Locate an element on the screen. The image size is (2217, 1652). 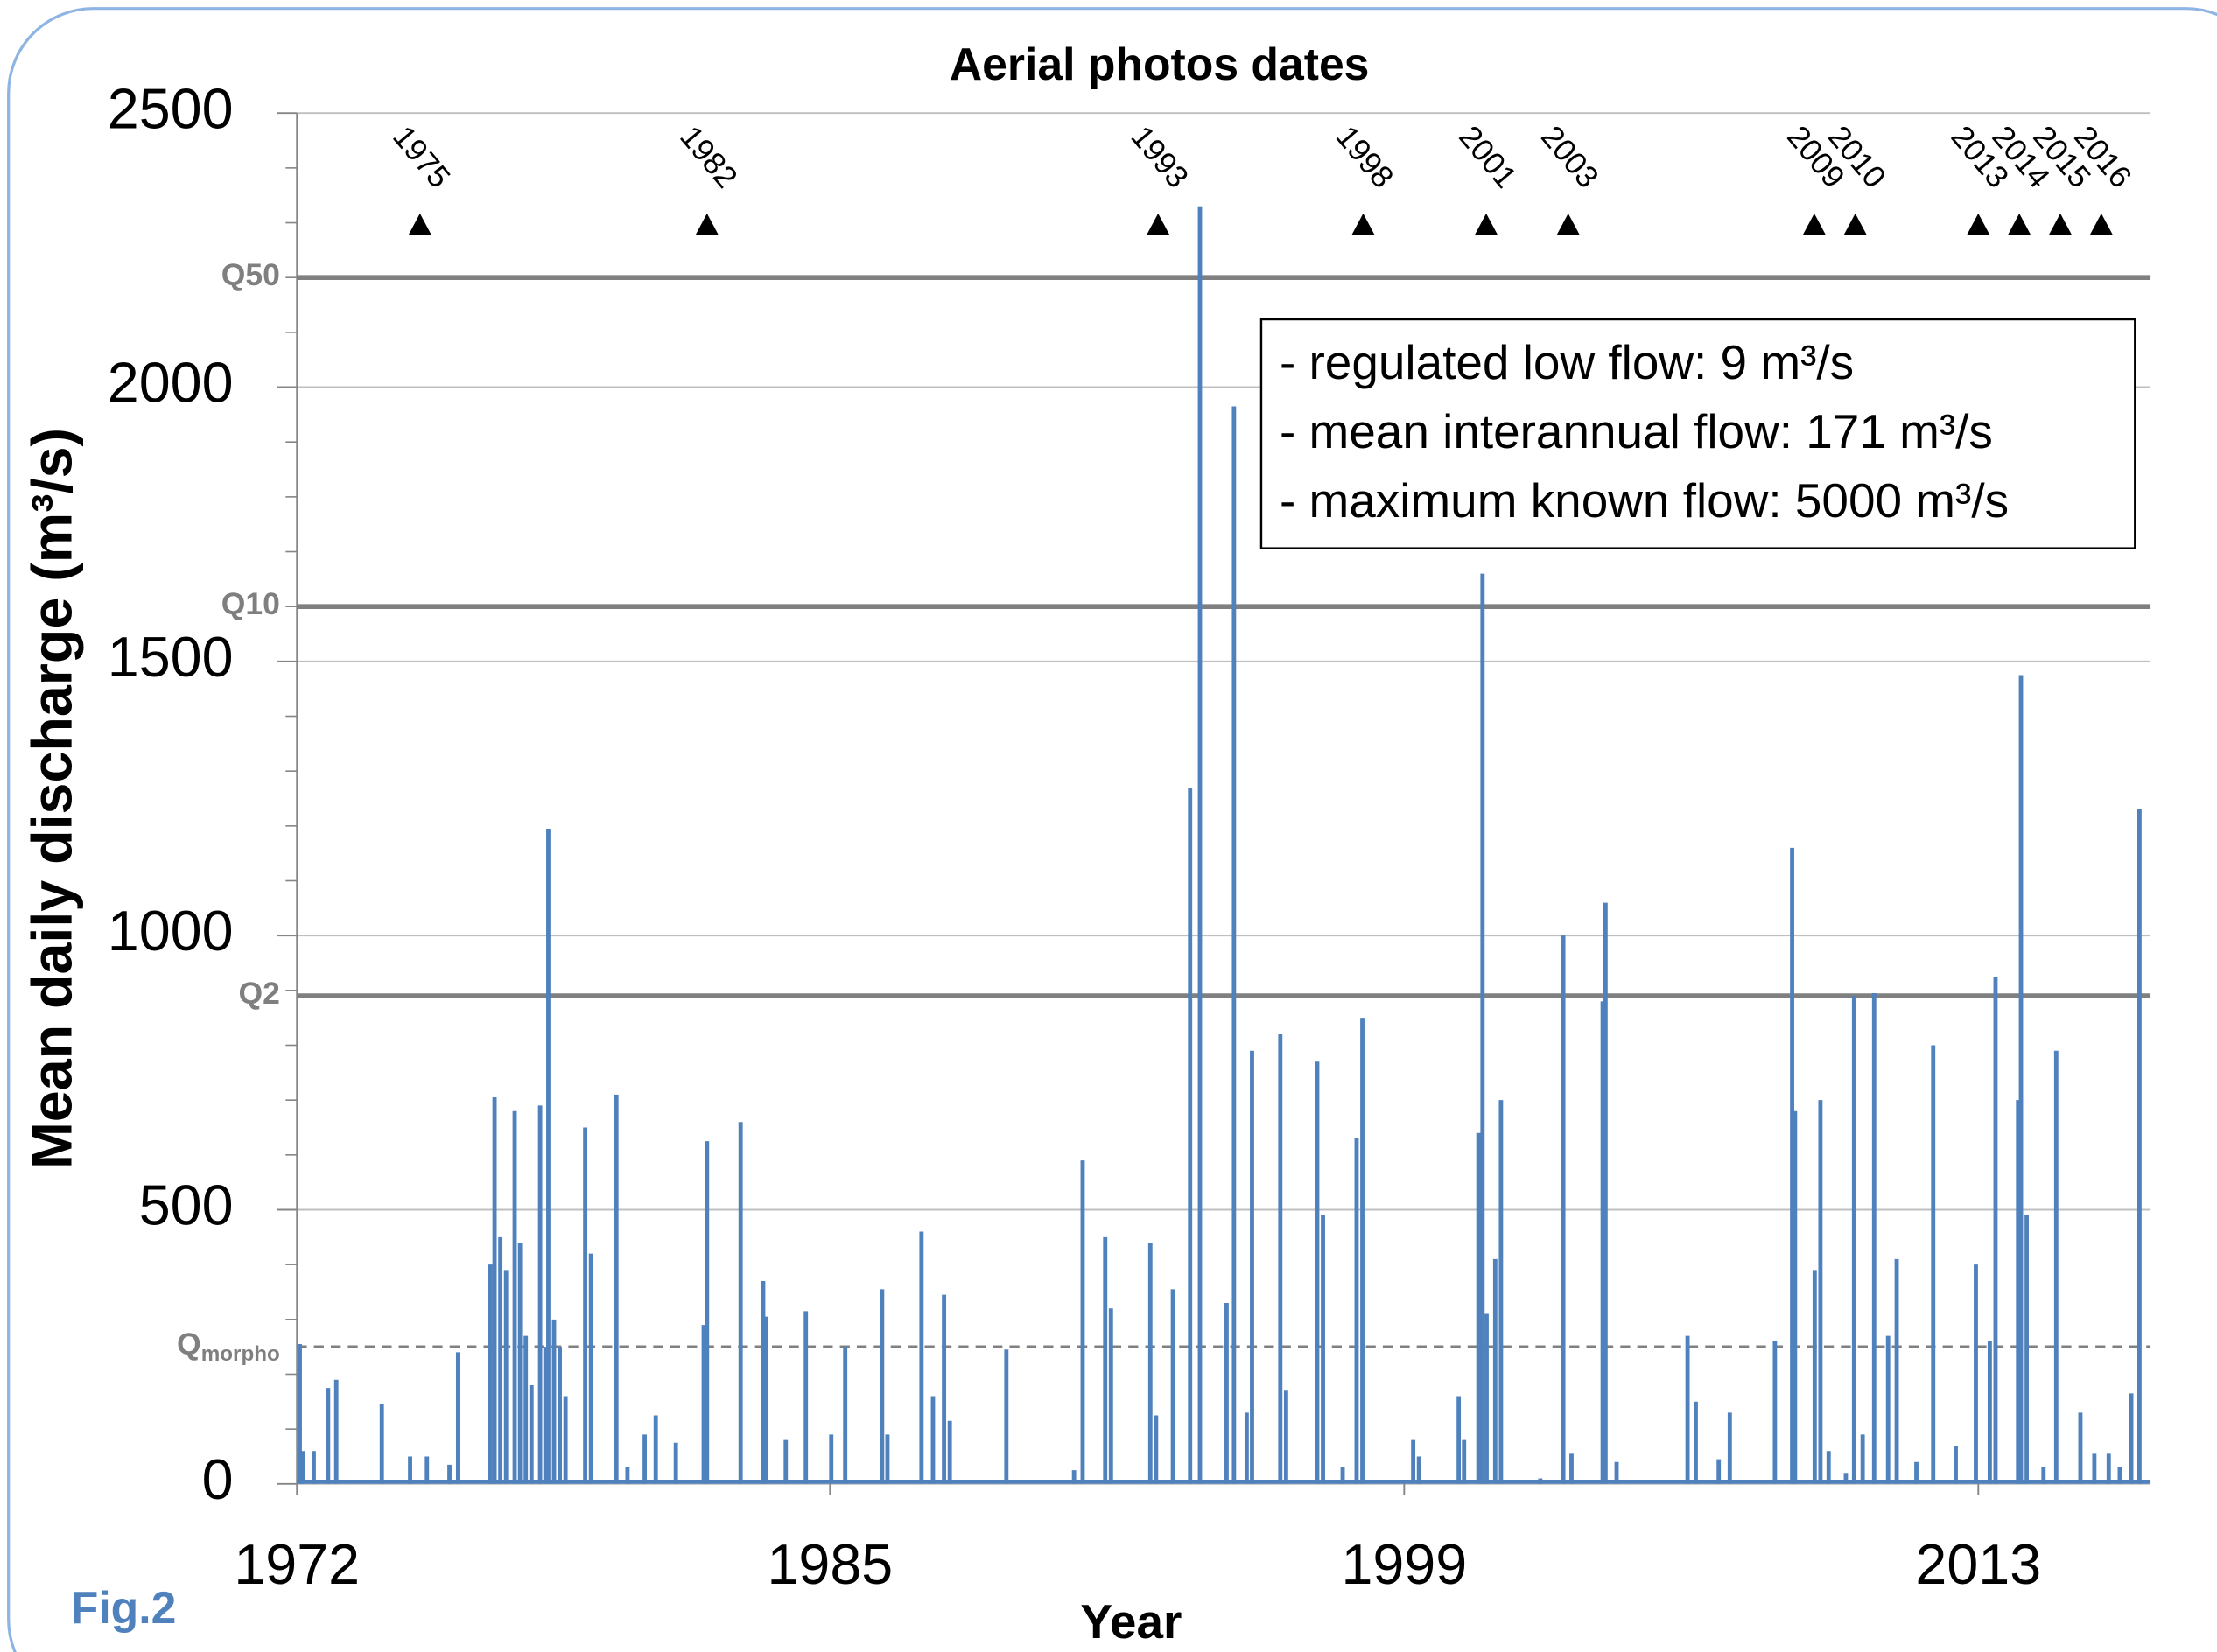
figure-label: Fig.2 is located at coordinates (124, 1607).